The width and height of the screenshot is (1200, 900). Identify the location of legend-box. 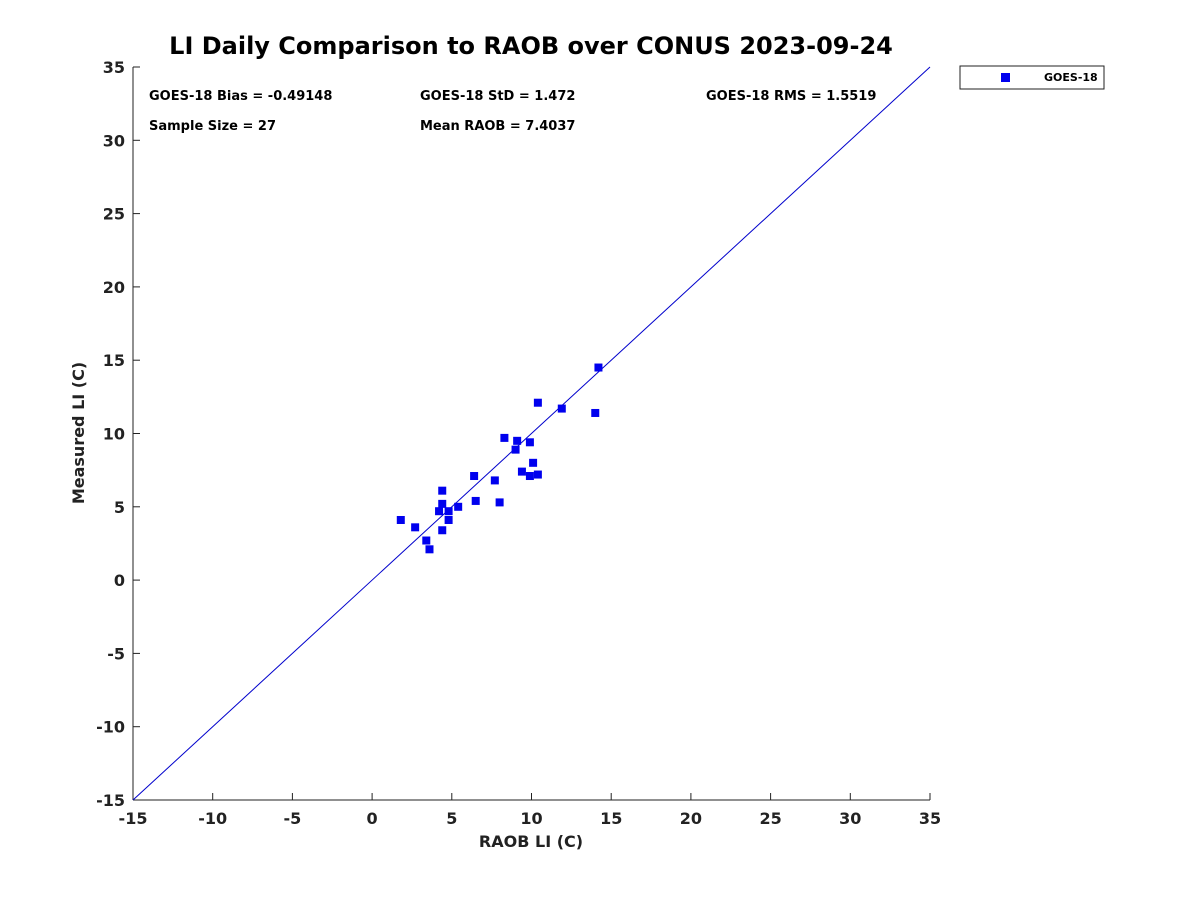
(1032, 77).